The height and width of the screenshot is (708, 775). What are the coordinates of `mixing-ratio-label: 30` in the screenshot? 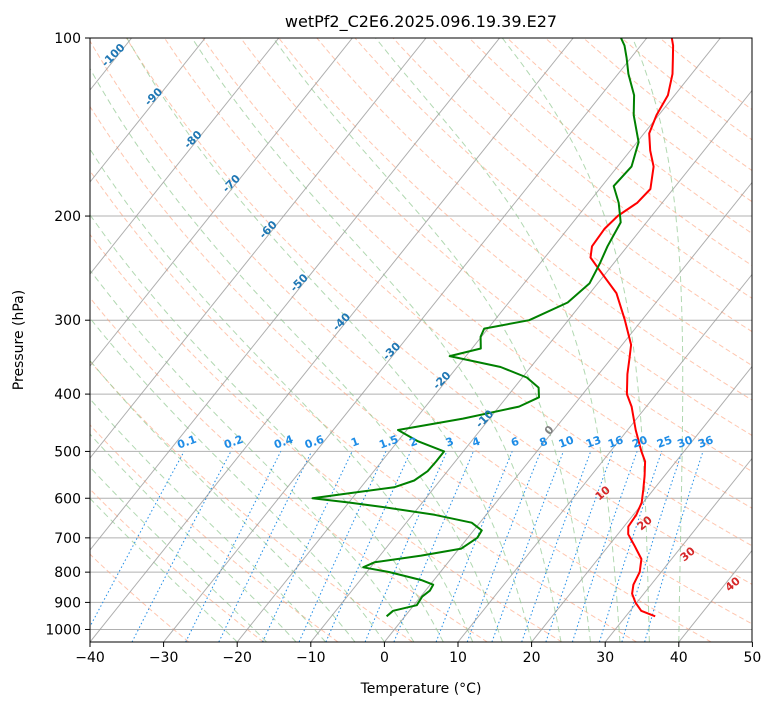 It's located at (685, 442).